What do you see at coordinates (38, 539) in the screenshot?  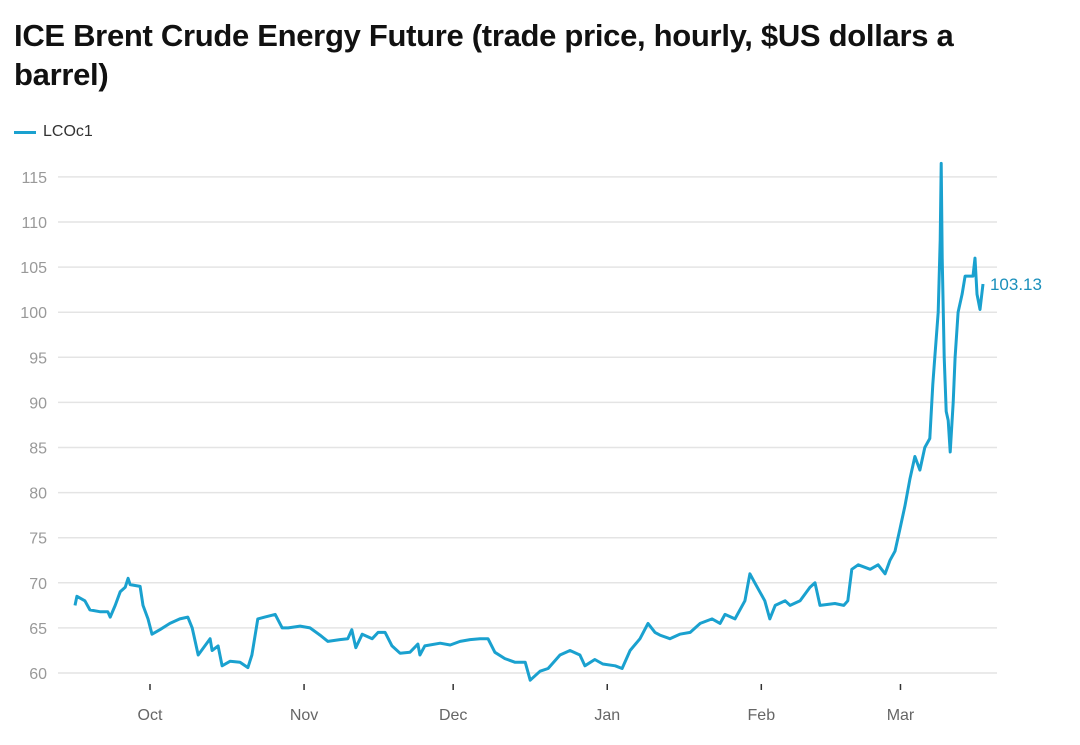 I see `y-tick-label: 75` at bounding box center [38, 539].